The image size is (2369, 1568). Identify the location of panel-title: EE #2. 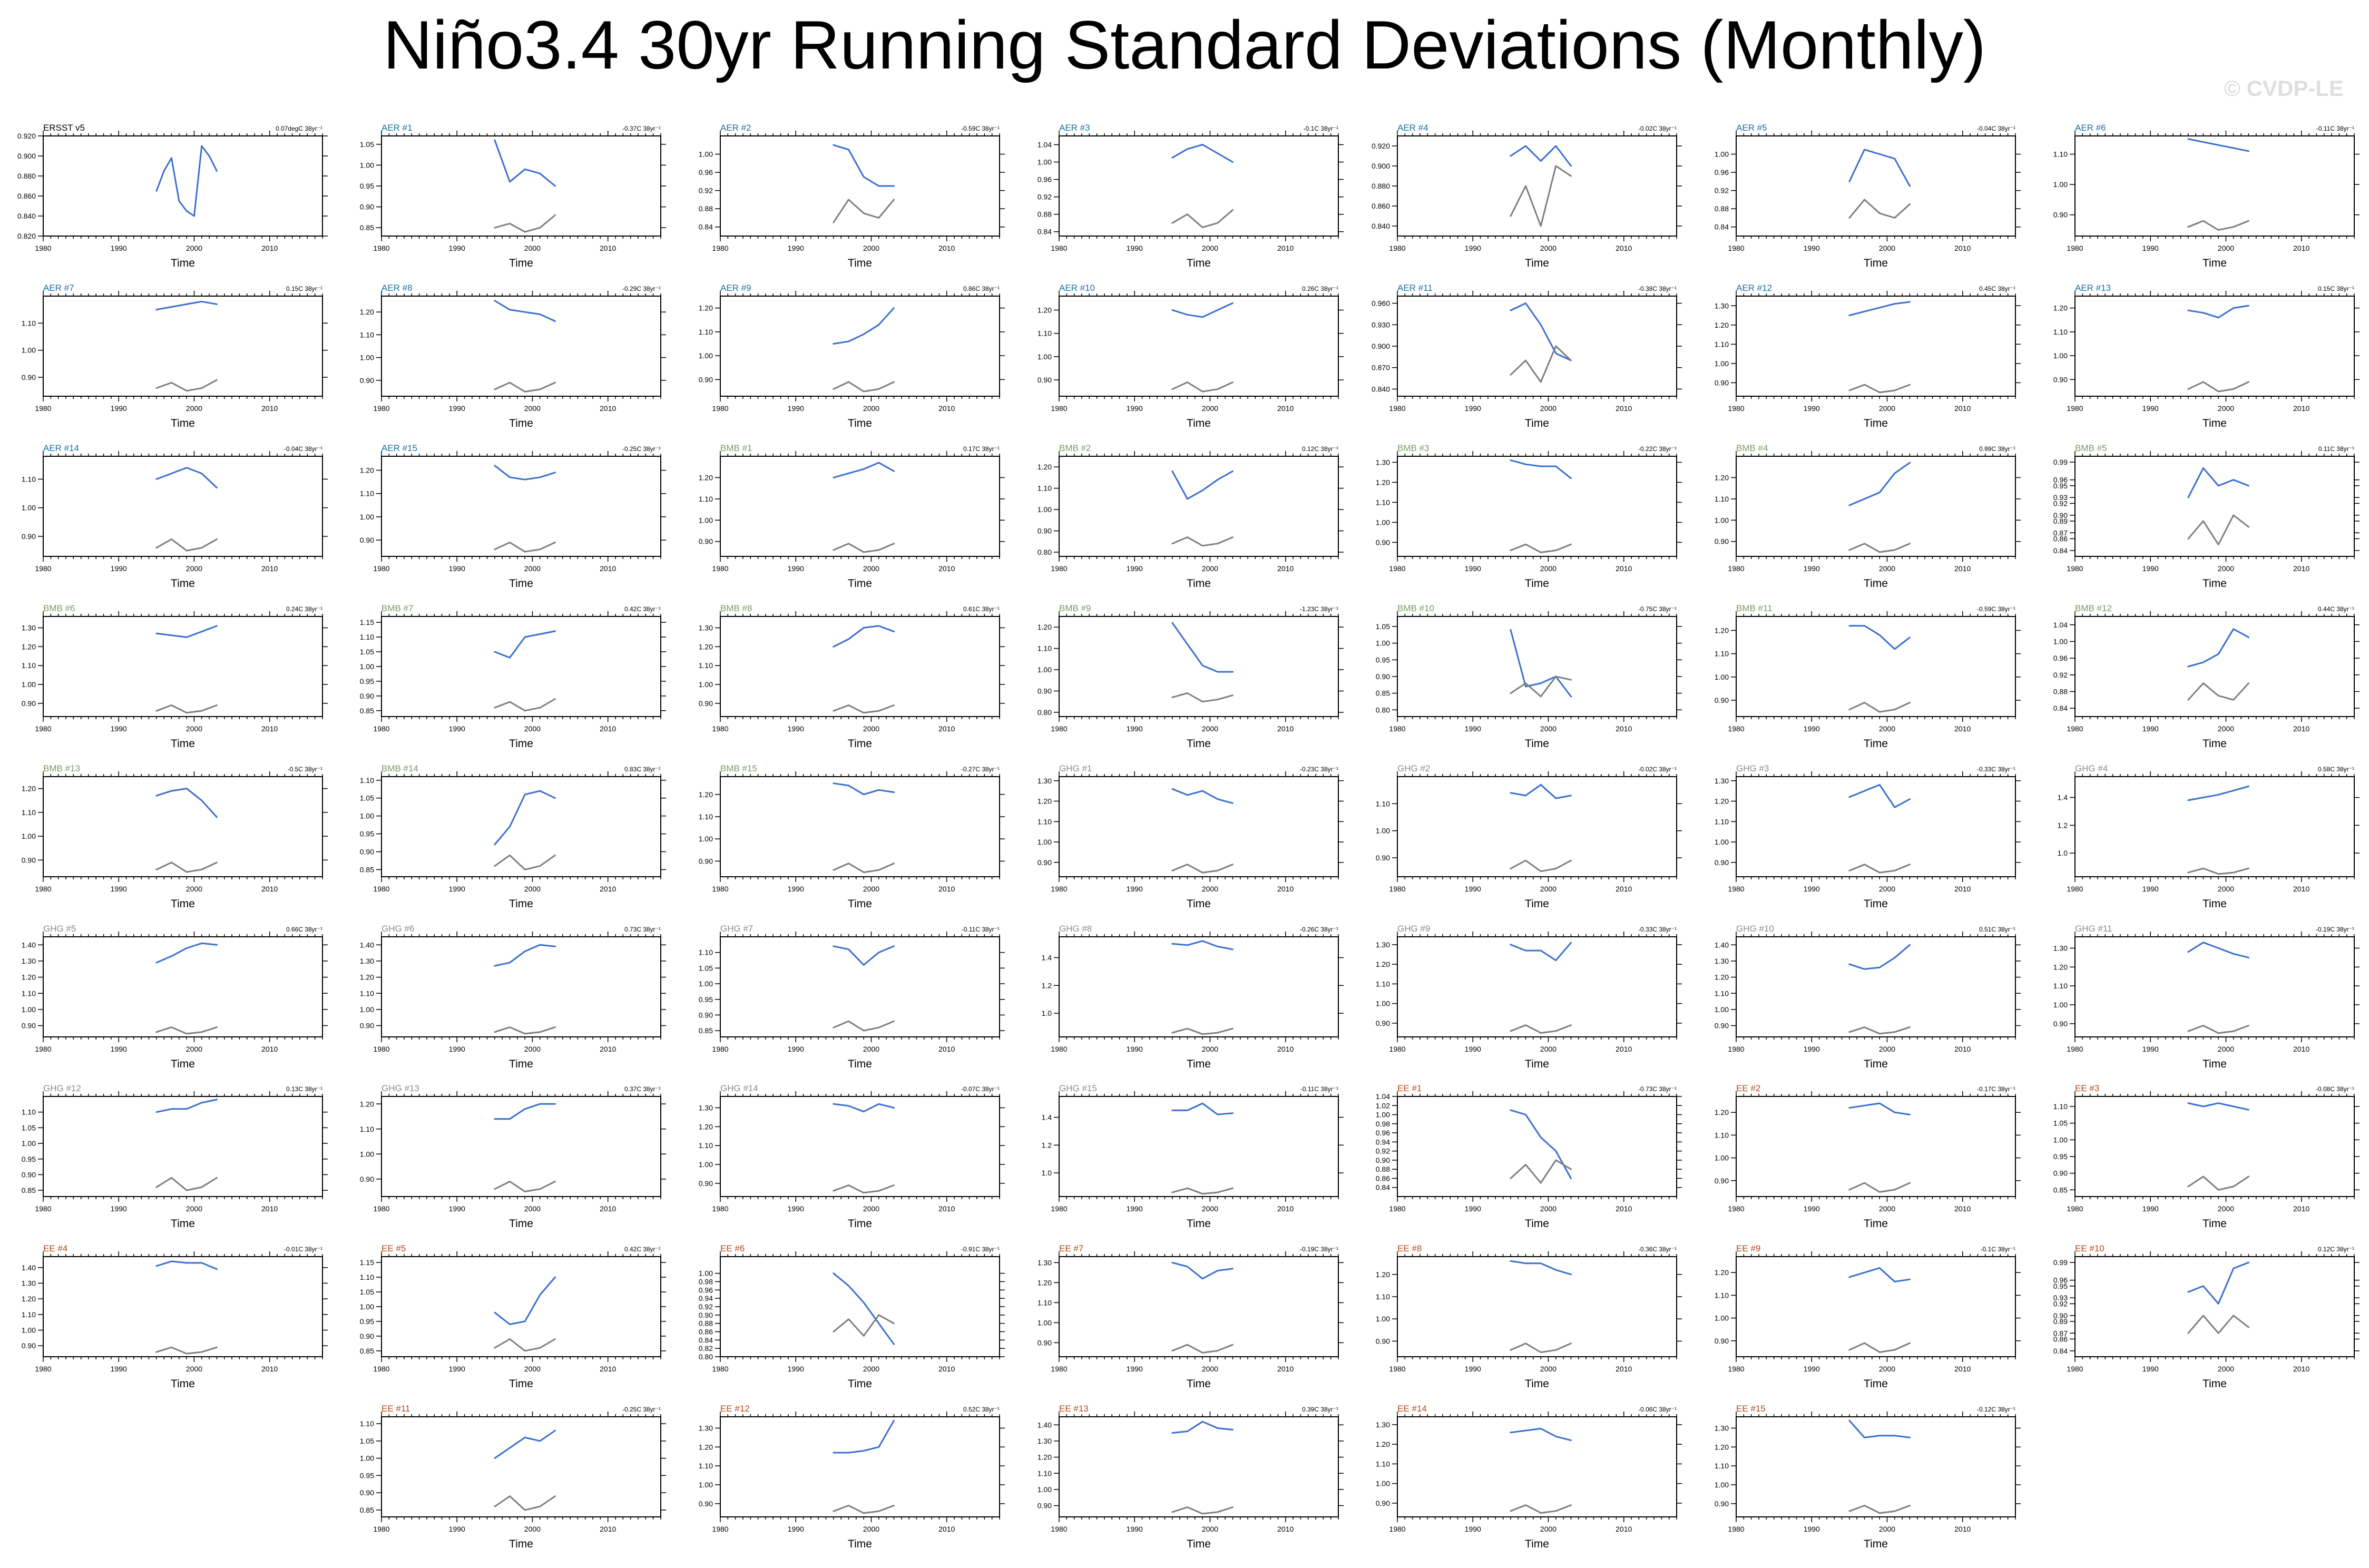
(1748, 1088).